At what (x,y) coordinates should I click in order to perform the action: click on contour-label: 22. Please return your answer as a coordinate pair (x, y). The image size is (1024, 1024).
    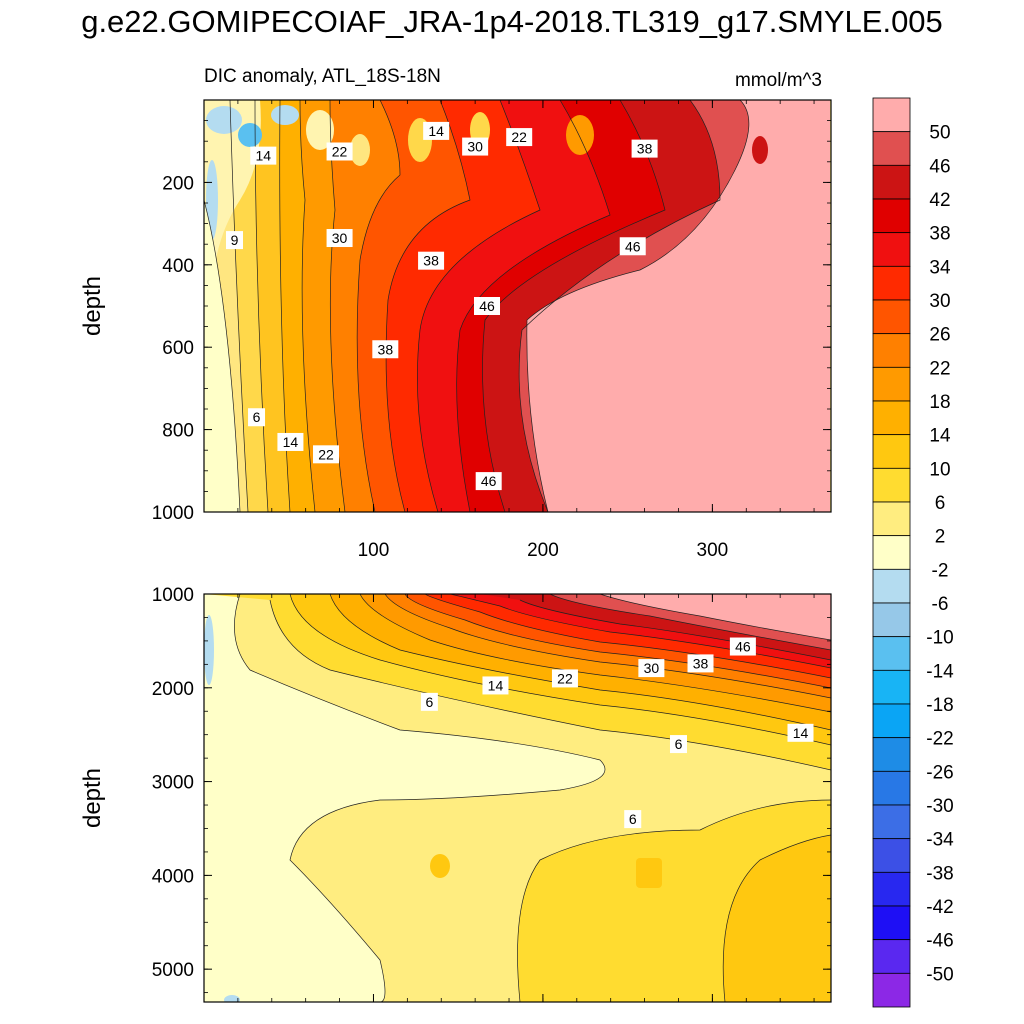
    Looking at the image, I should click on (564, 678).